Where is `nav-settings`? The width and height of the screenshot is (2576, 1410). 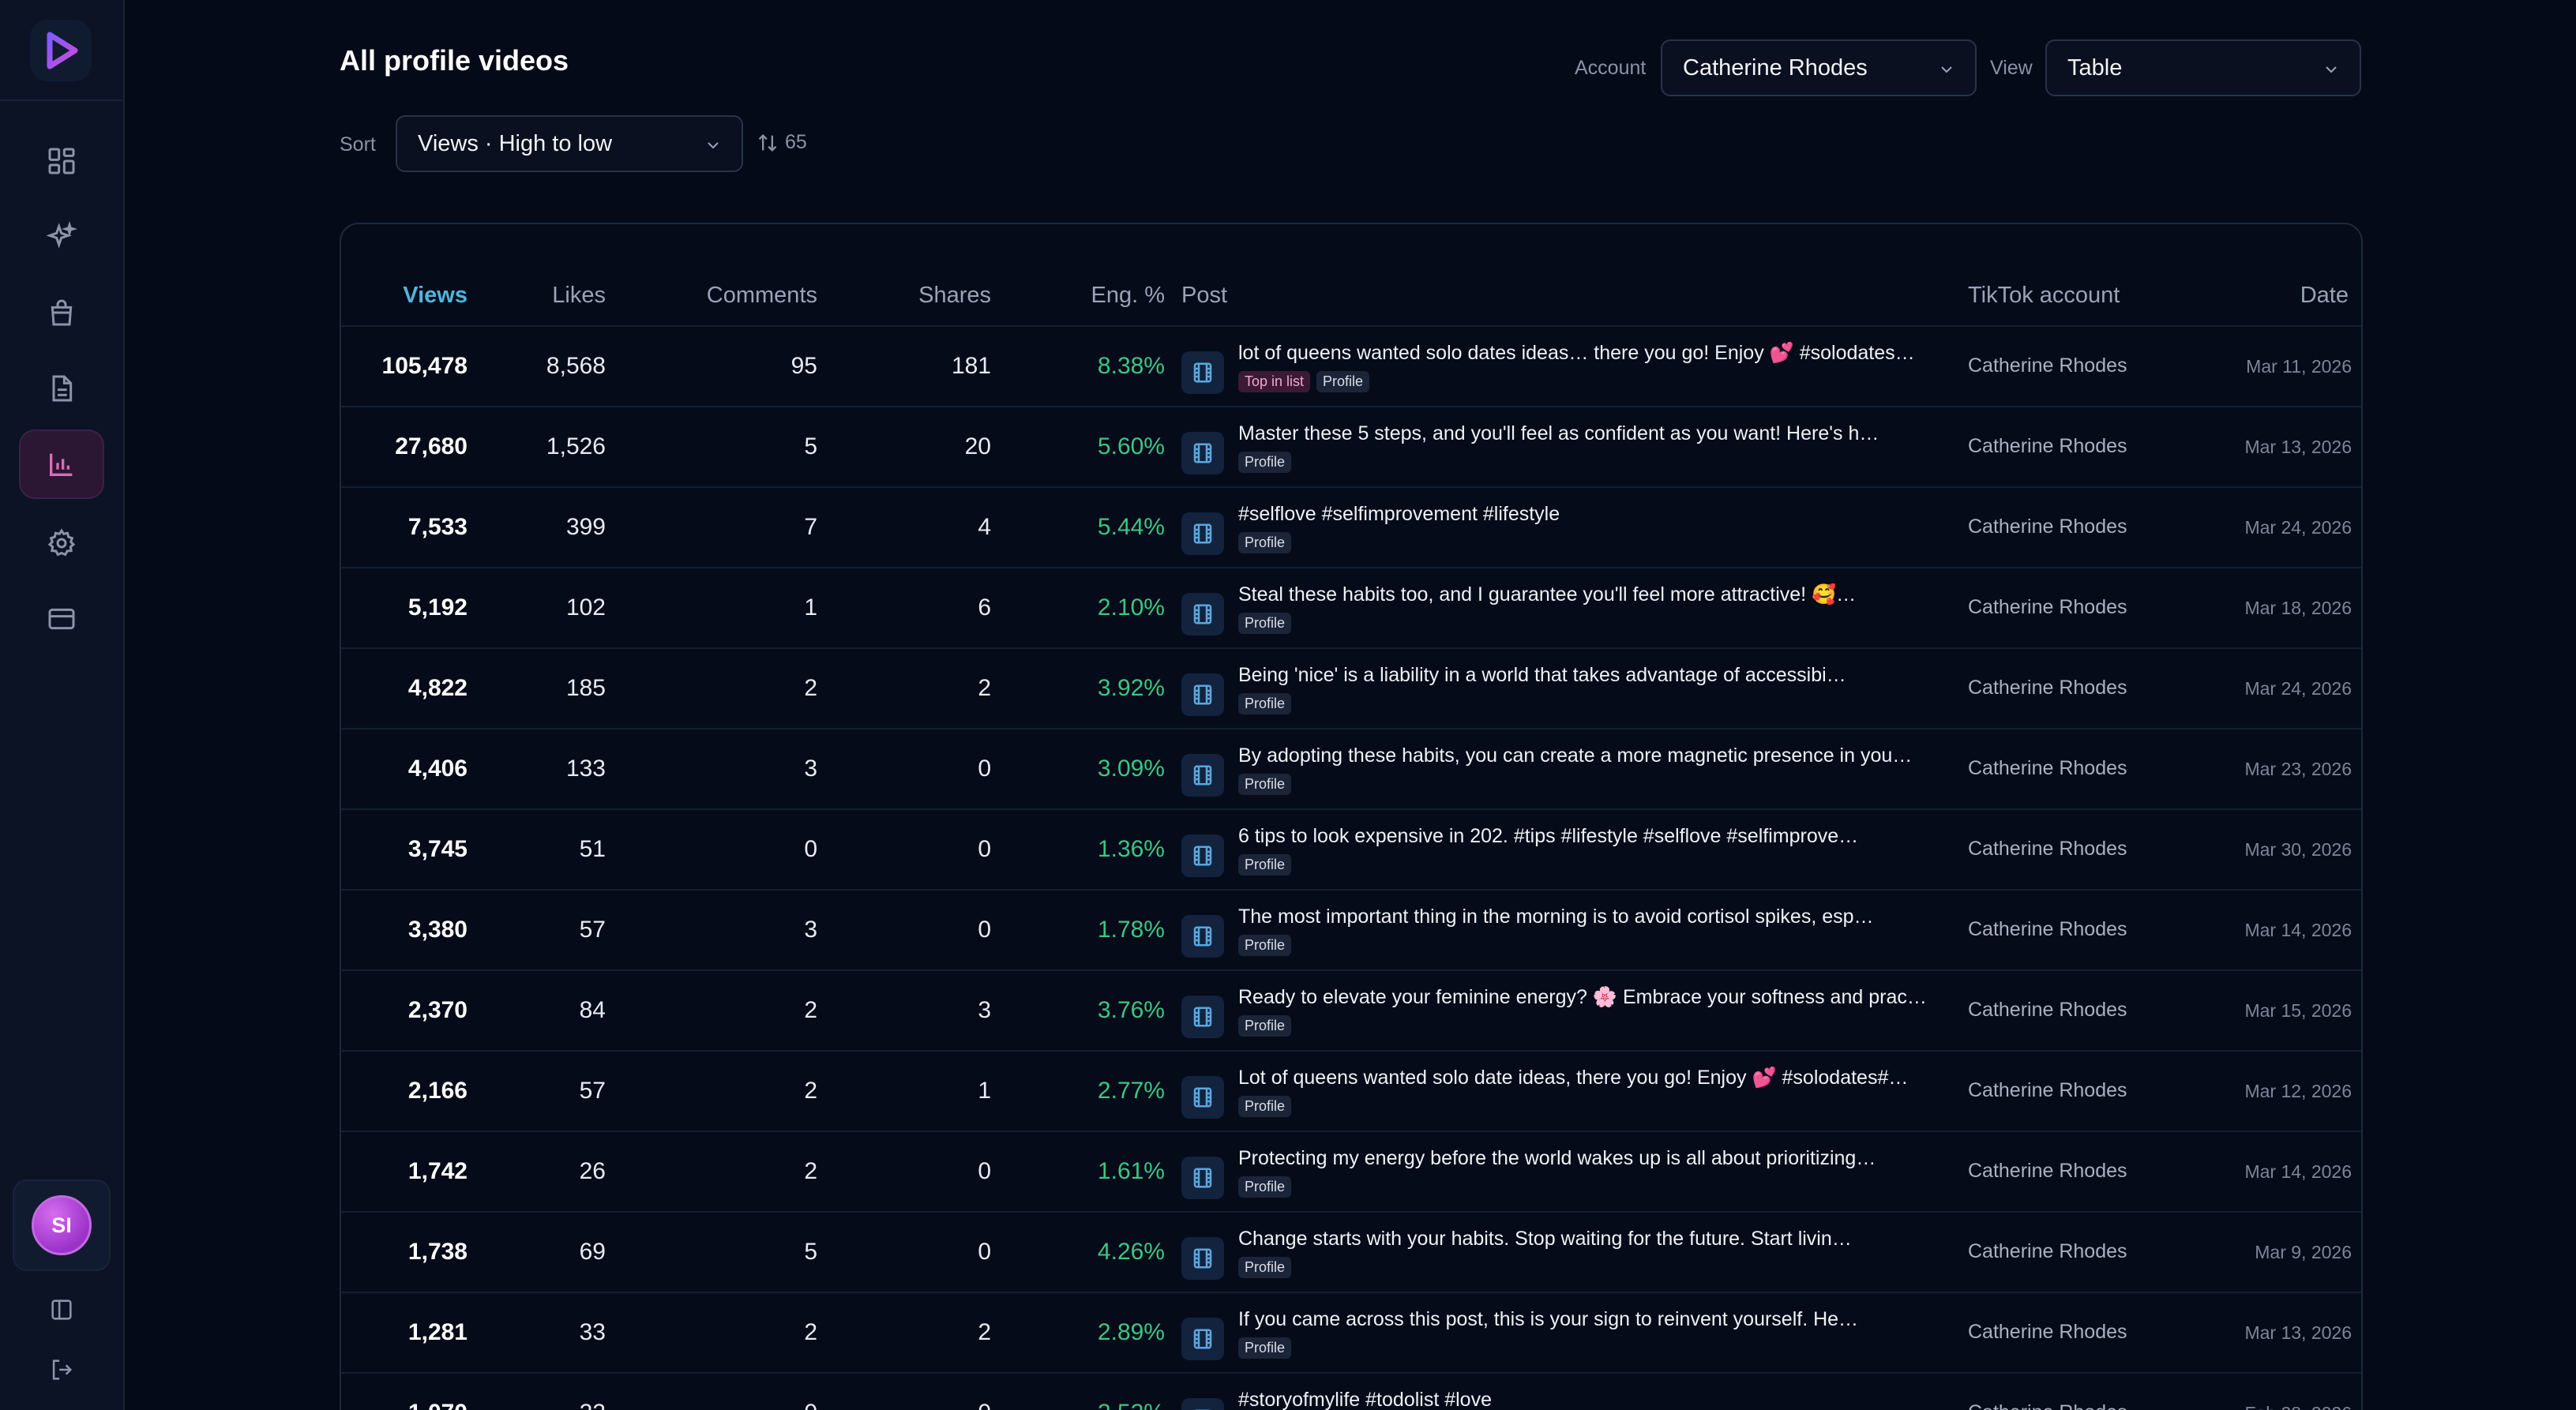
nav-settings is located at coordinates (61, 543).